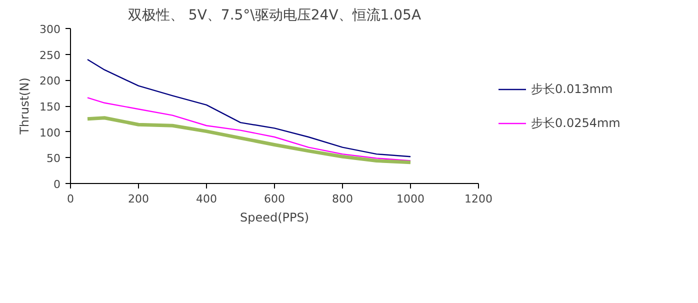 This screenshot has height=303, width=698. I want to click on chart-title: 双极性、 5V、7.5°\驱动电压24V、恒流1.05A, so click(275, 16).